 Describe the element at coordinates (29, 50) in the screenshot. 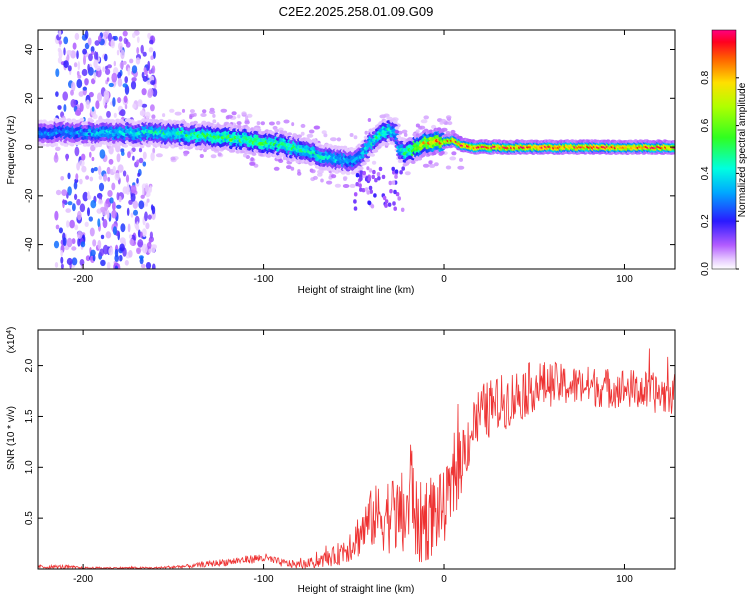

I see `y-tick-label: 40` at that location.